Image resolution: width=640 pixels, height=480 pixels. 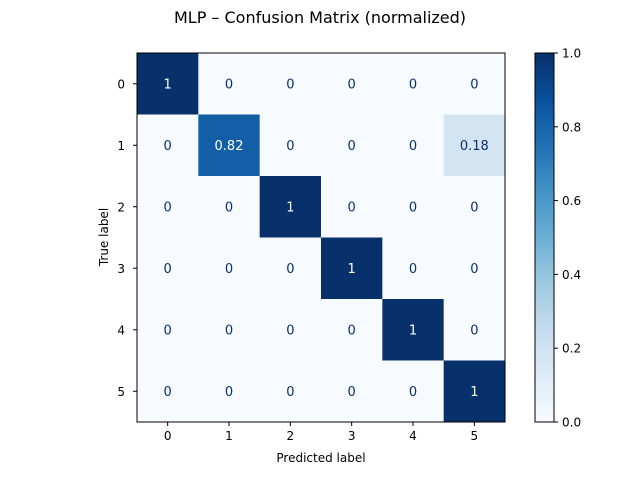 I want to click on x-tick-label: 2, so click(x=291, y=436).